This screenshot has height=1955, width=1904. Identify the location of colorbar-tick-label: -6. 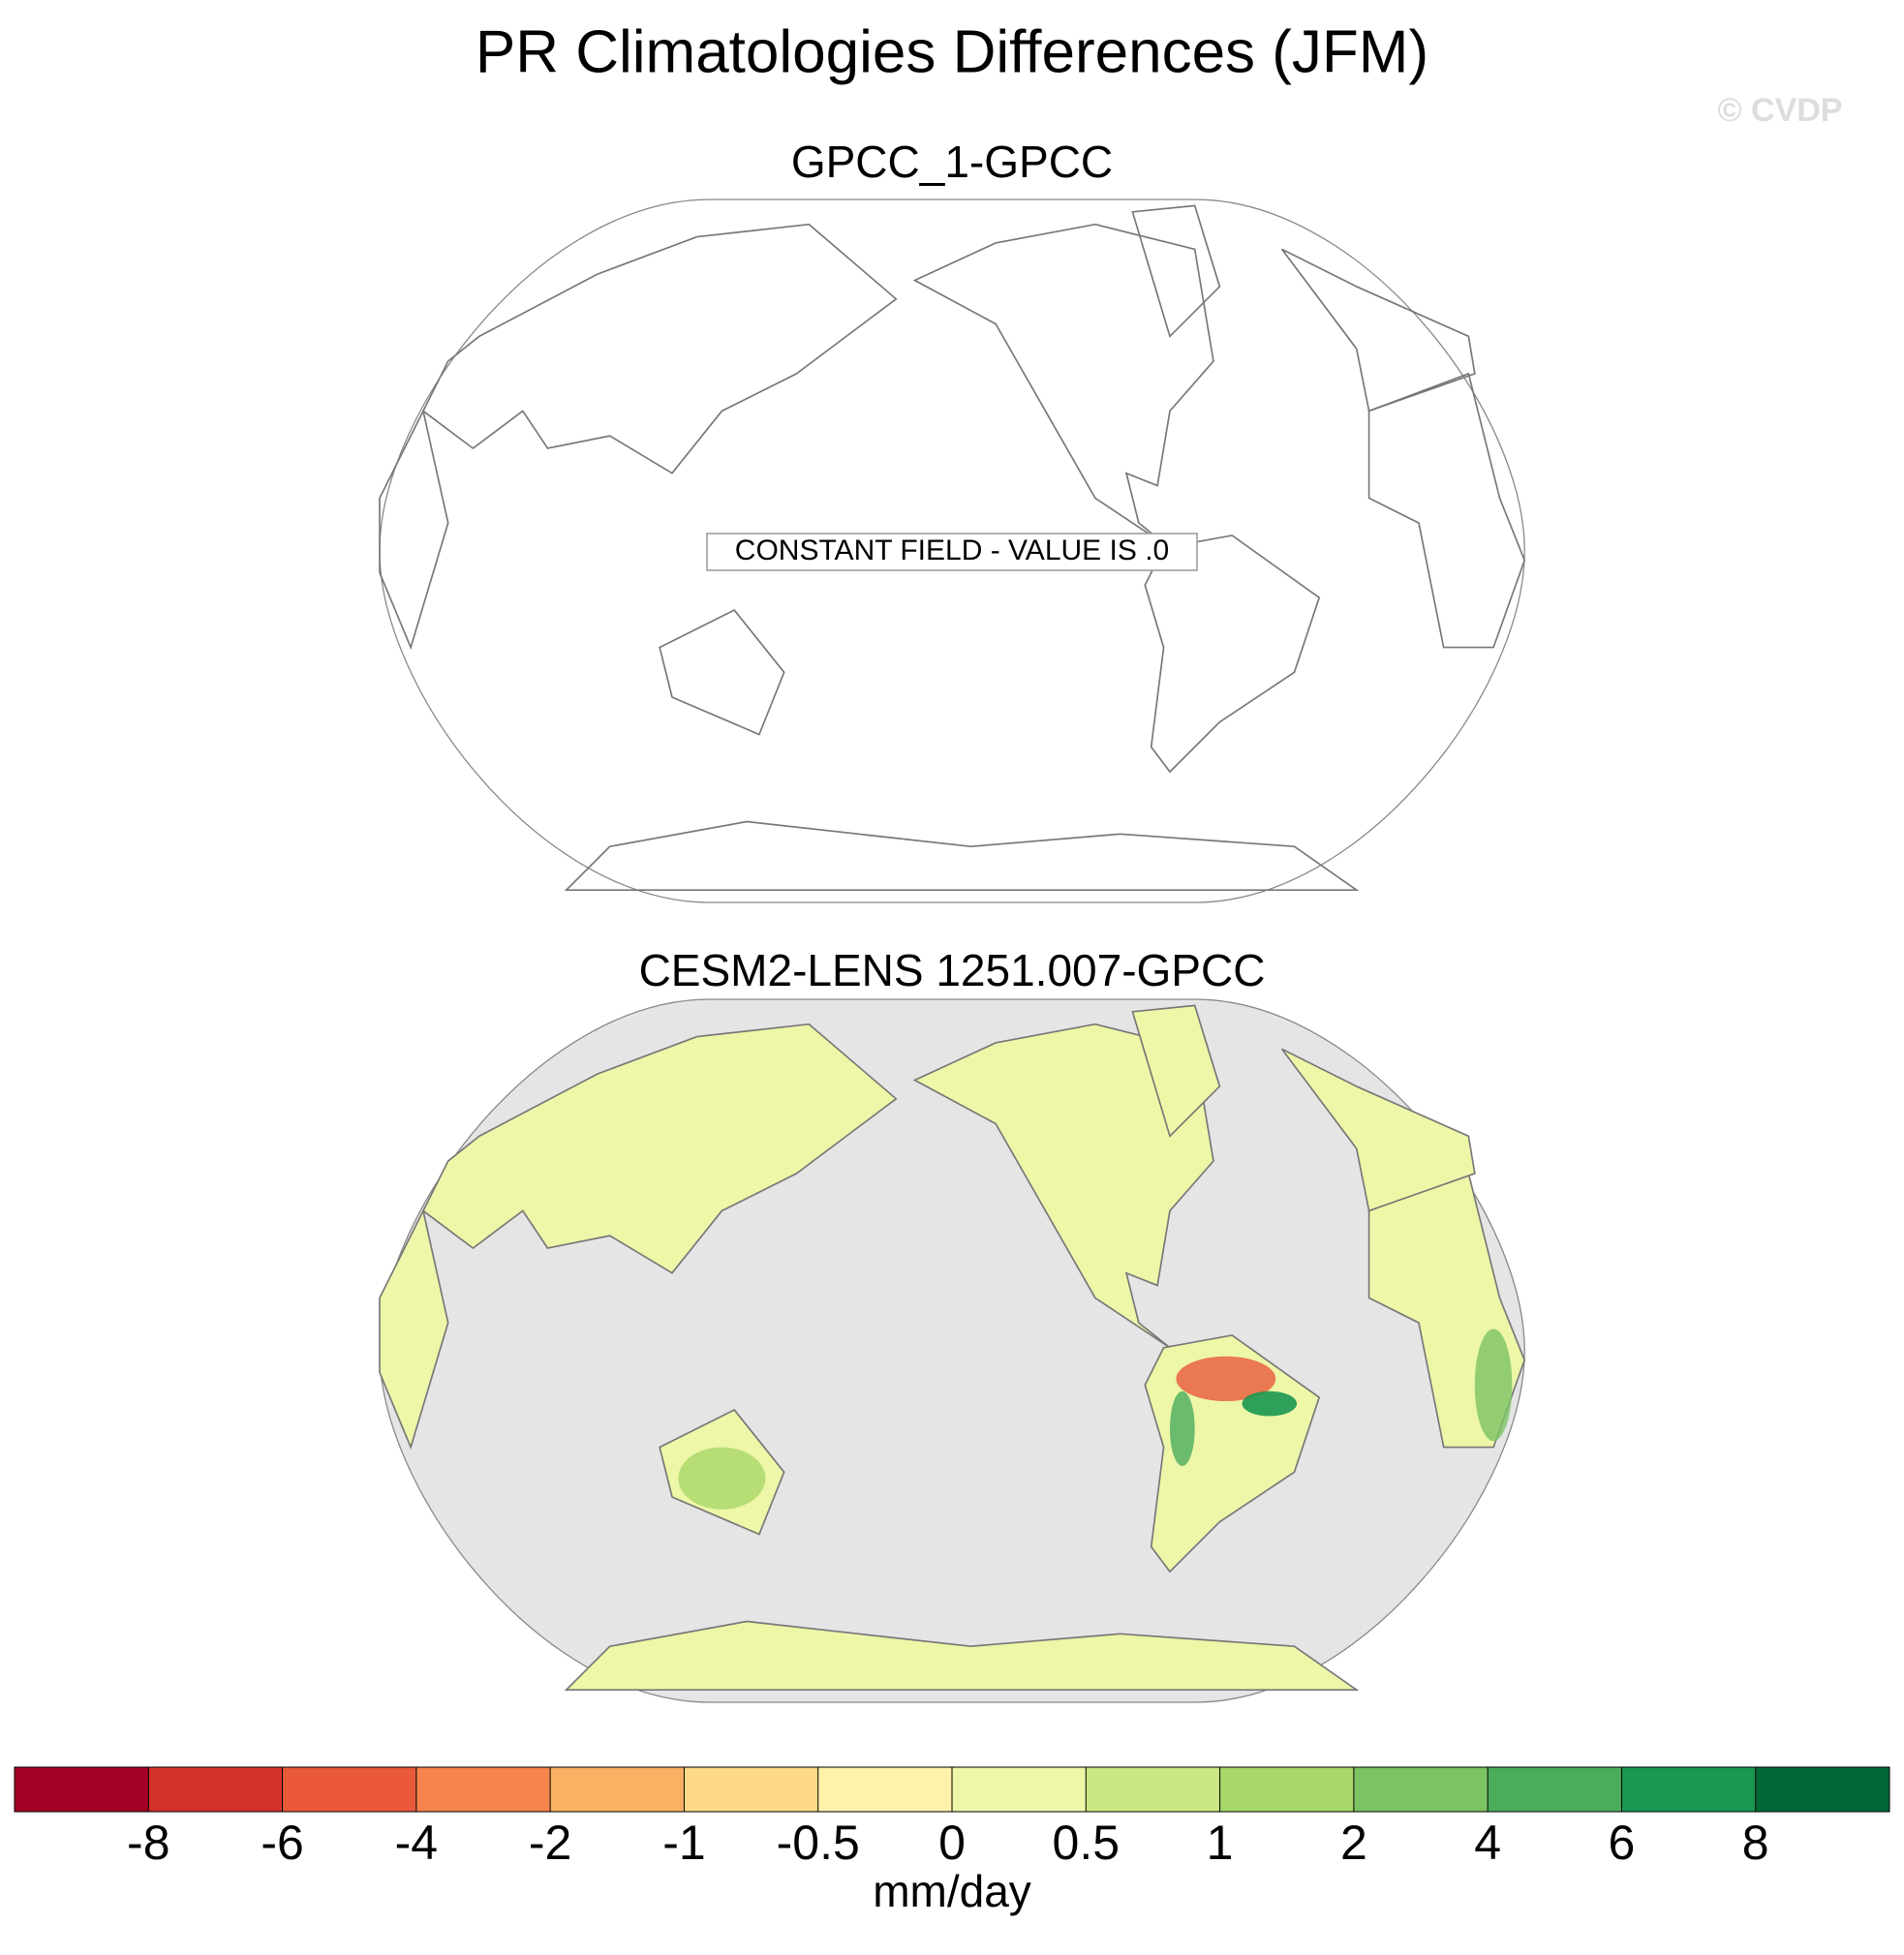
(282, 1843).